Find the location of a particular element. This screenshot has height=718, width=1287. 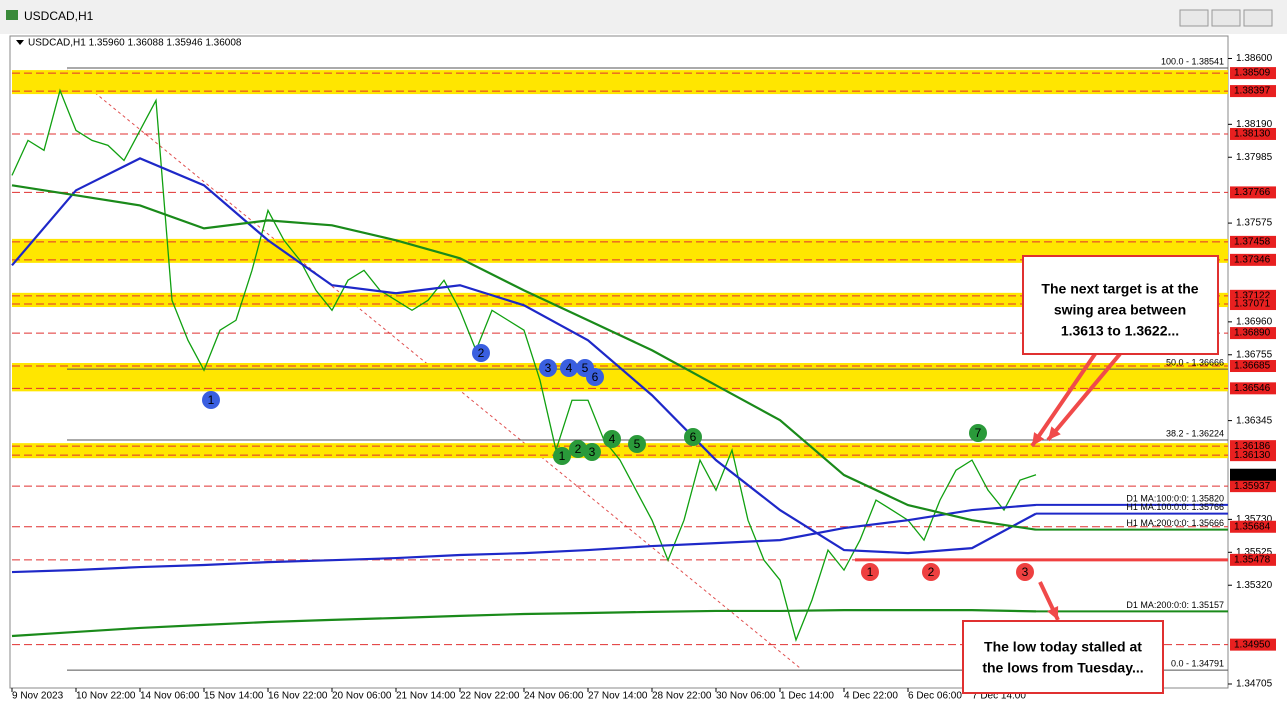

marker-label: 4 is located at coordinates (569, 368).